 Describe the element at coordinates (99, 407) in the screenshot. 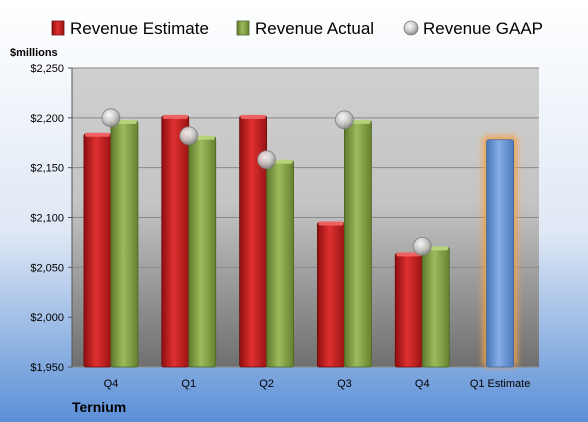

I see `company-label: Ternium` at that location.